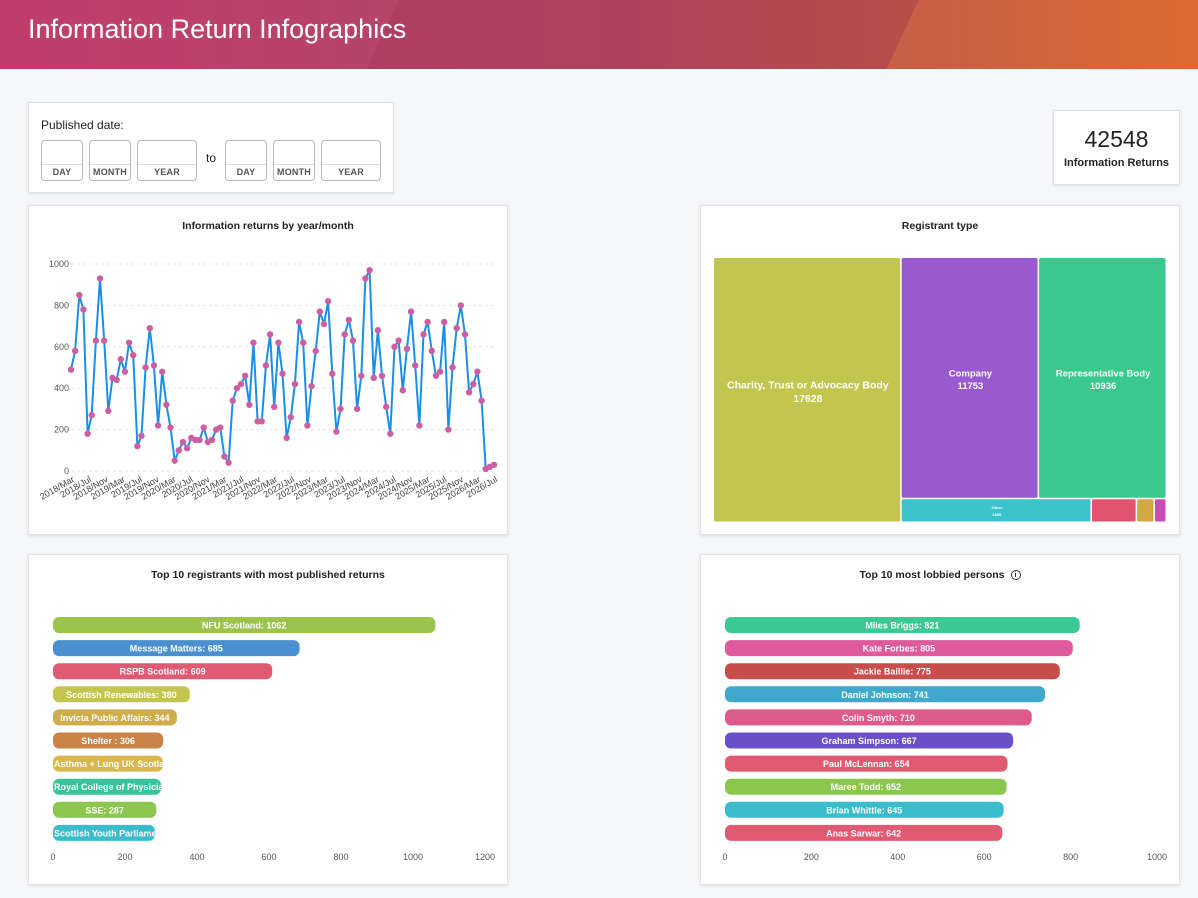 The height and width of the screenshot is (898, 1198). What do you see at coordinates (110, 153) in the screenshot?
I see `from-month-input` at bounding box center [110, 153].